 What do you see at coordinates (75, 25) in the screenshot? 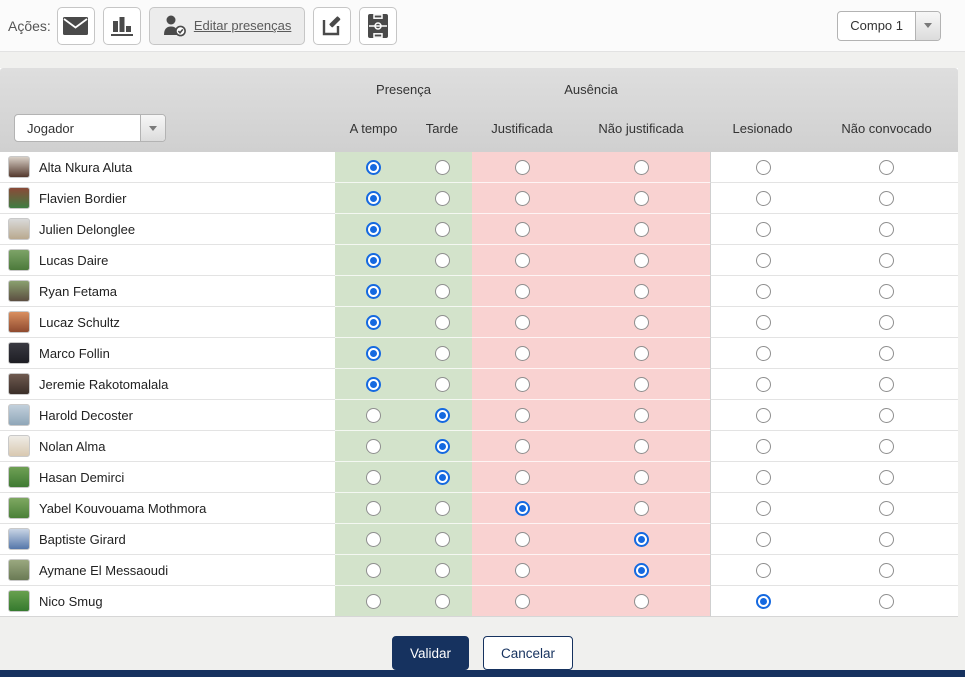
I see `send-mail-button` at bounding box center [75, 25].